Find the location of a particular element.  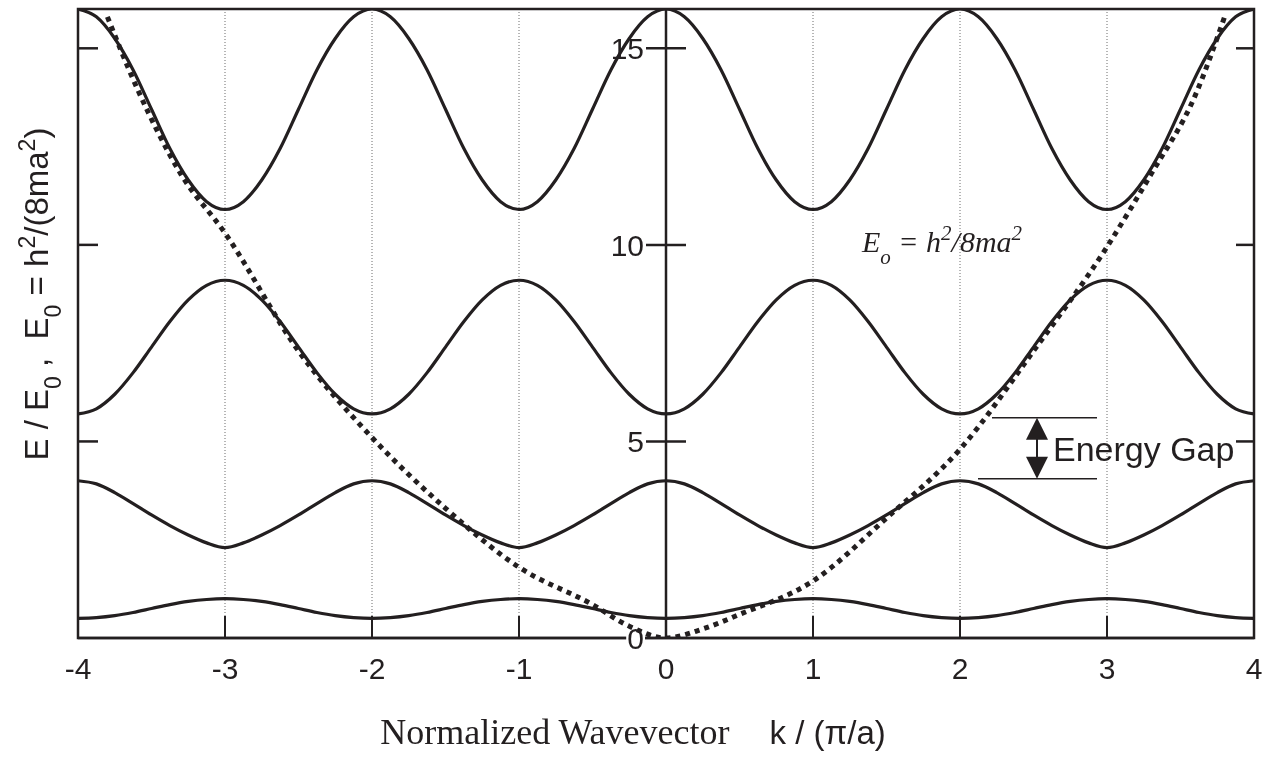

x-tick-label: 0 is located at coordinates (666, 669).